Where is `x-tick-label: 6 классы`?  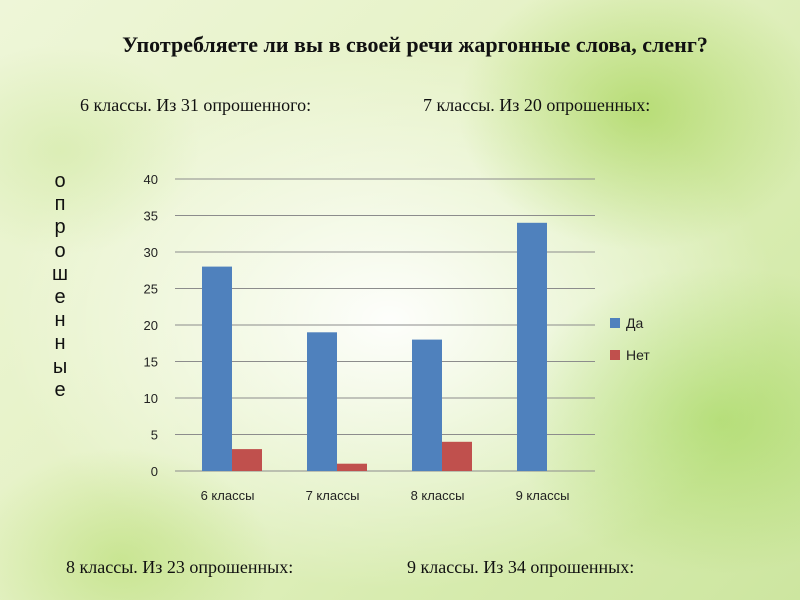
x-tick-label: 6 классы is located at coordinates (228, 495).